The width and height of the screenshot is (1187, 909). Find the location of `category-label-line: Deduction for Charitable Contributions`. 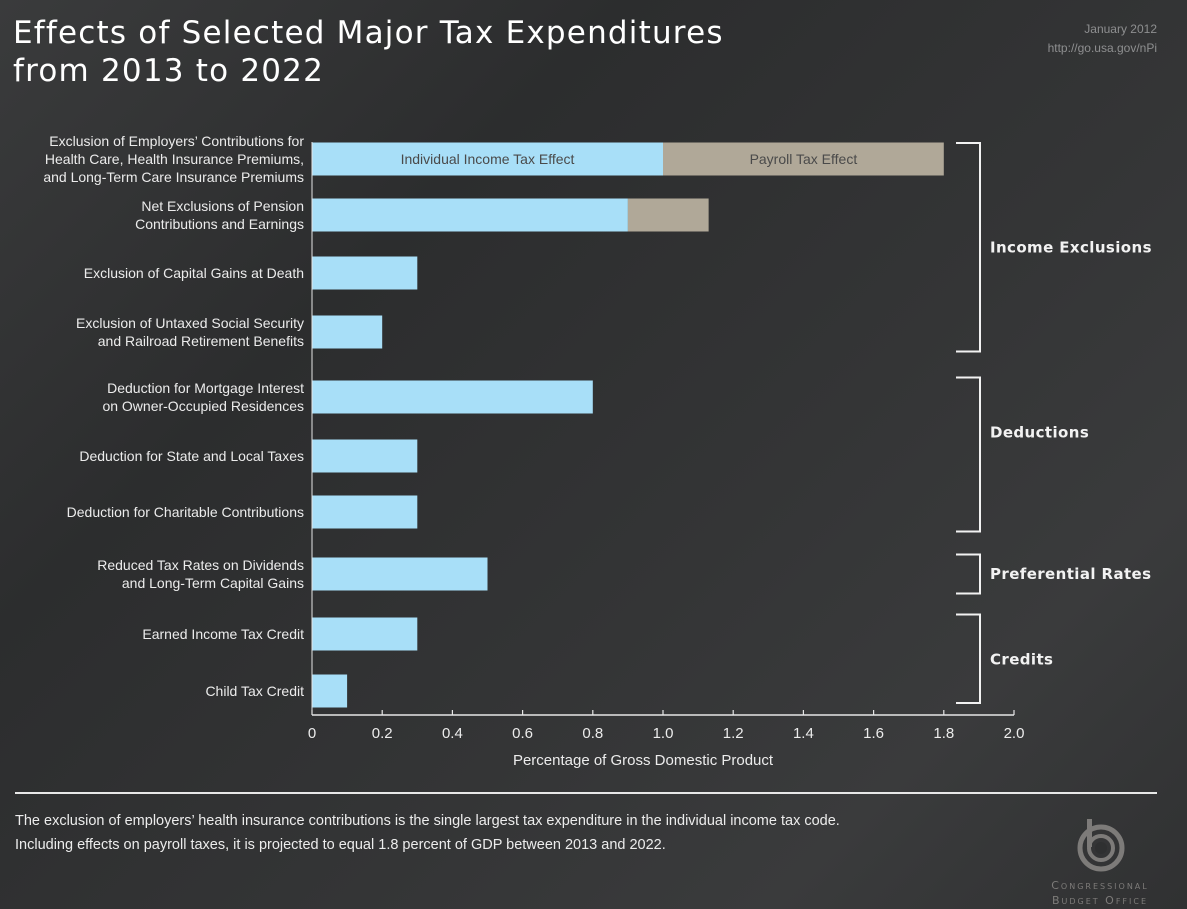

category-label-line: Deduction for Charitable Contributions is located at coordinates (185, 512).